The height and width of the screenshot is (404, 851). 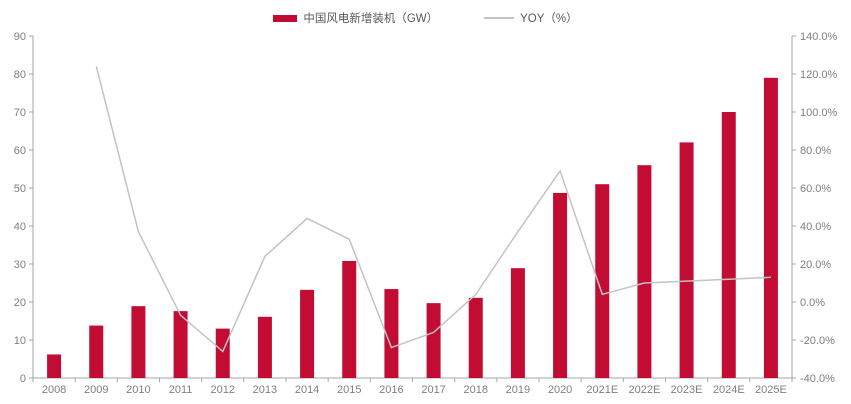 I want to click on x-axis-category-label: 2016, so click(x=391, y=390).